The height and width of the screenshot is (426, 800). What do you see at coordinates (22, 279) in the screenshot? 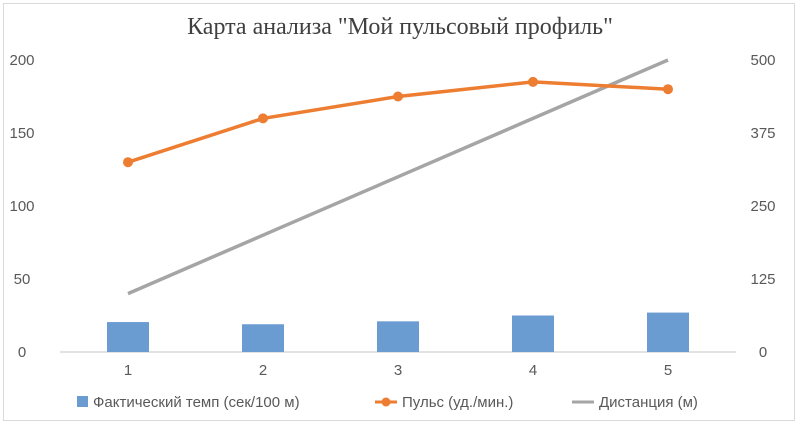
I see `y-left-tick-label: 50` at bounding box center [22, 279].